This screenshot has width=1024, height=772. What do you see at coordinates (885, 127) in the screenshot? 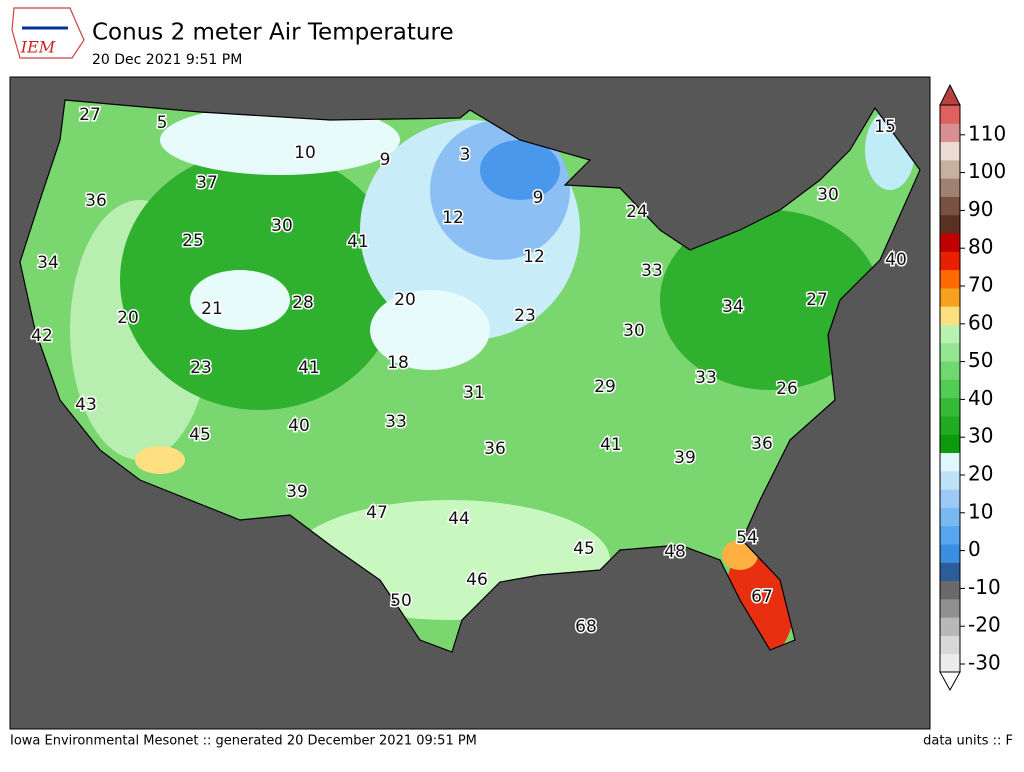
I see `temperature-label: 15` at bounding box center [885, 127].